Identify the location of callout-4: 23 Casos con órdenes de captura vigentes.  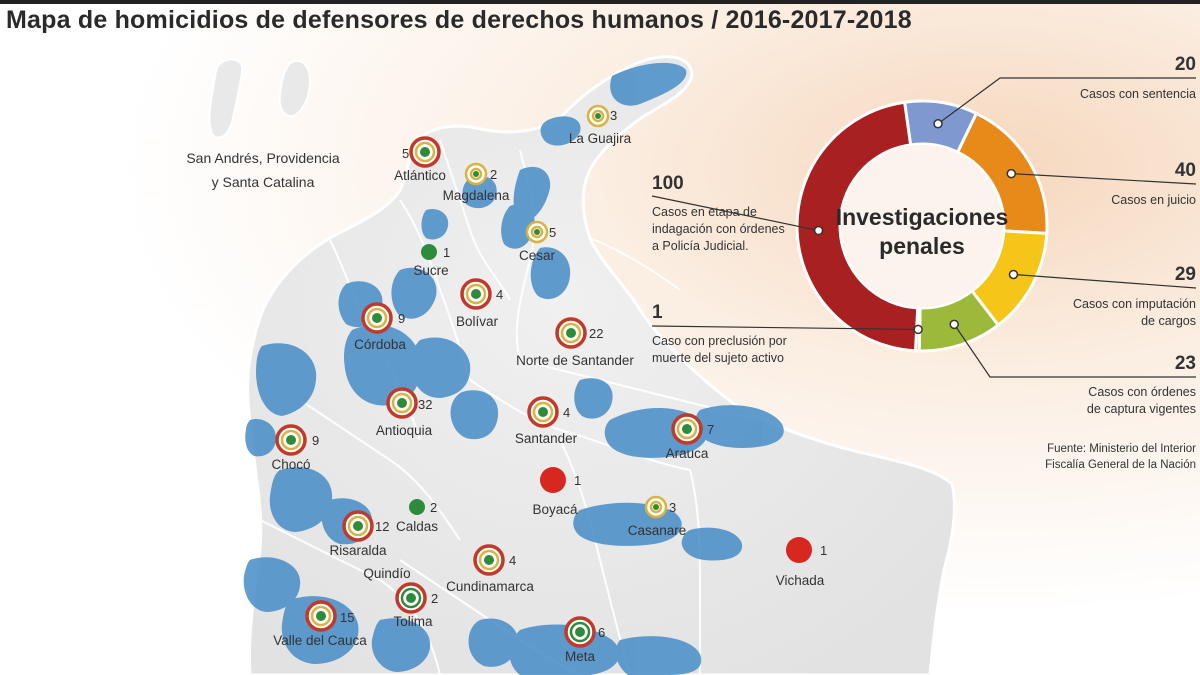
(1072, 367).